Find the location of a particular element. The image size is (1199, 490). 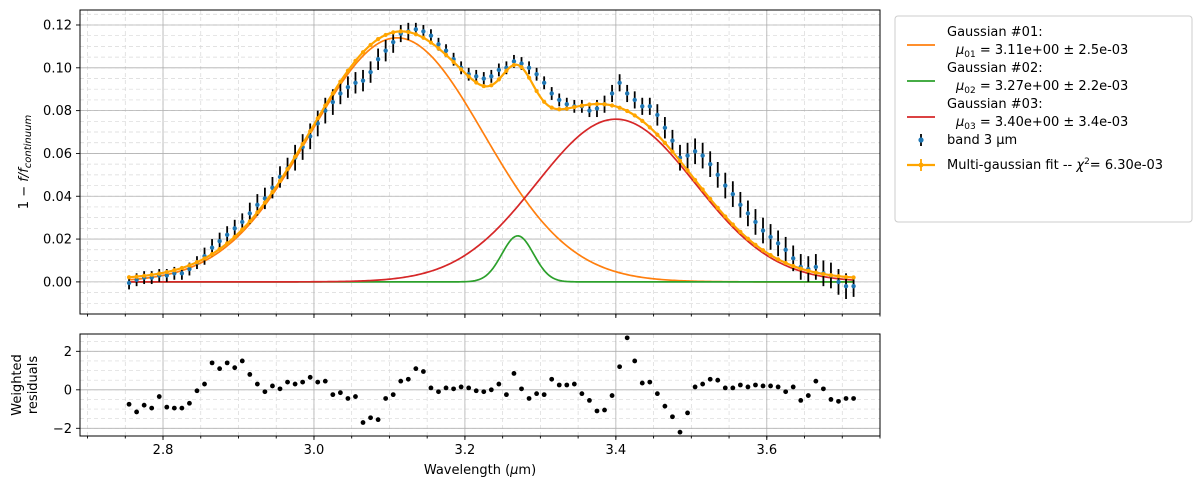

top-ytick-label: 0.04 is located at coordinates (57, 197).